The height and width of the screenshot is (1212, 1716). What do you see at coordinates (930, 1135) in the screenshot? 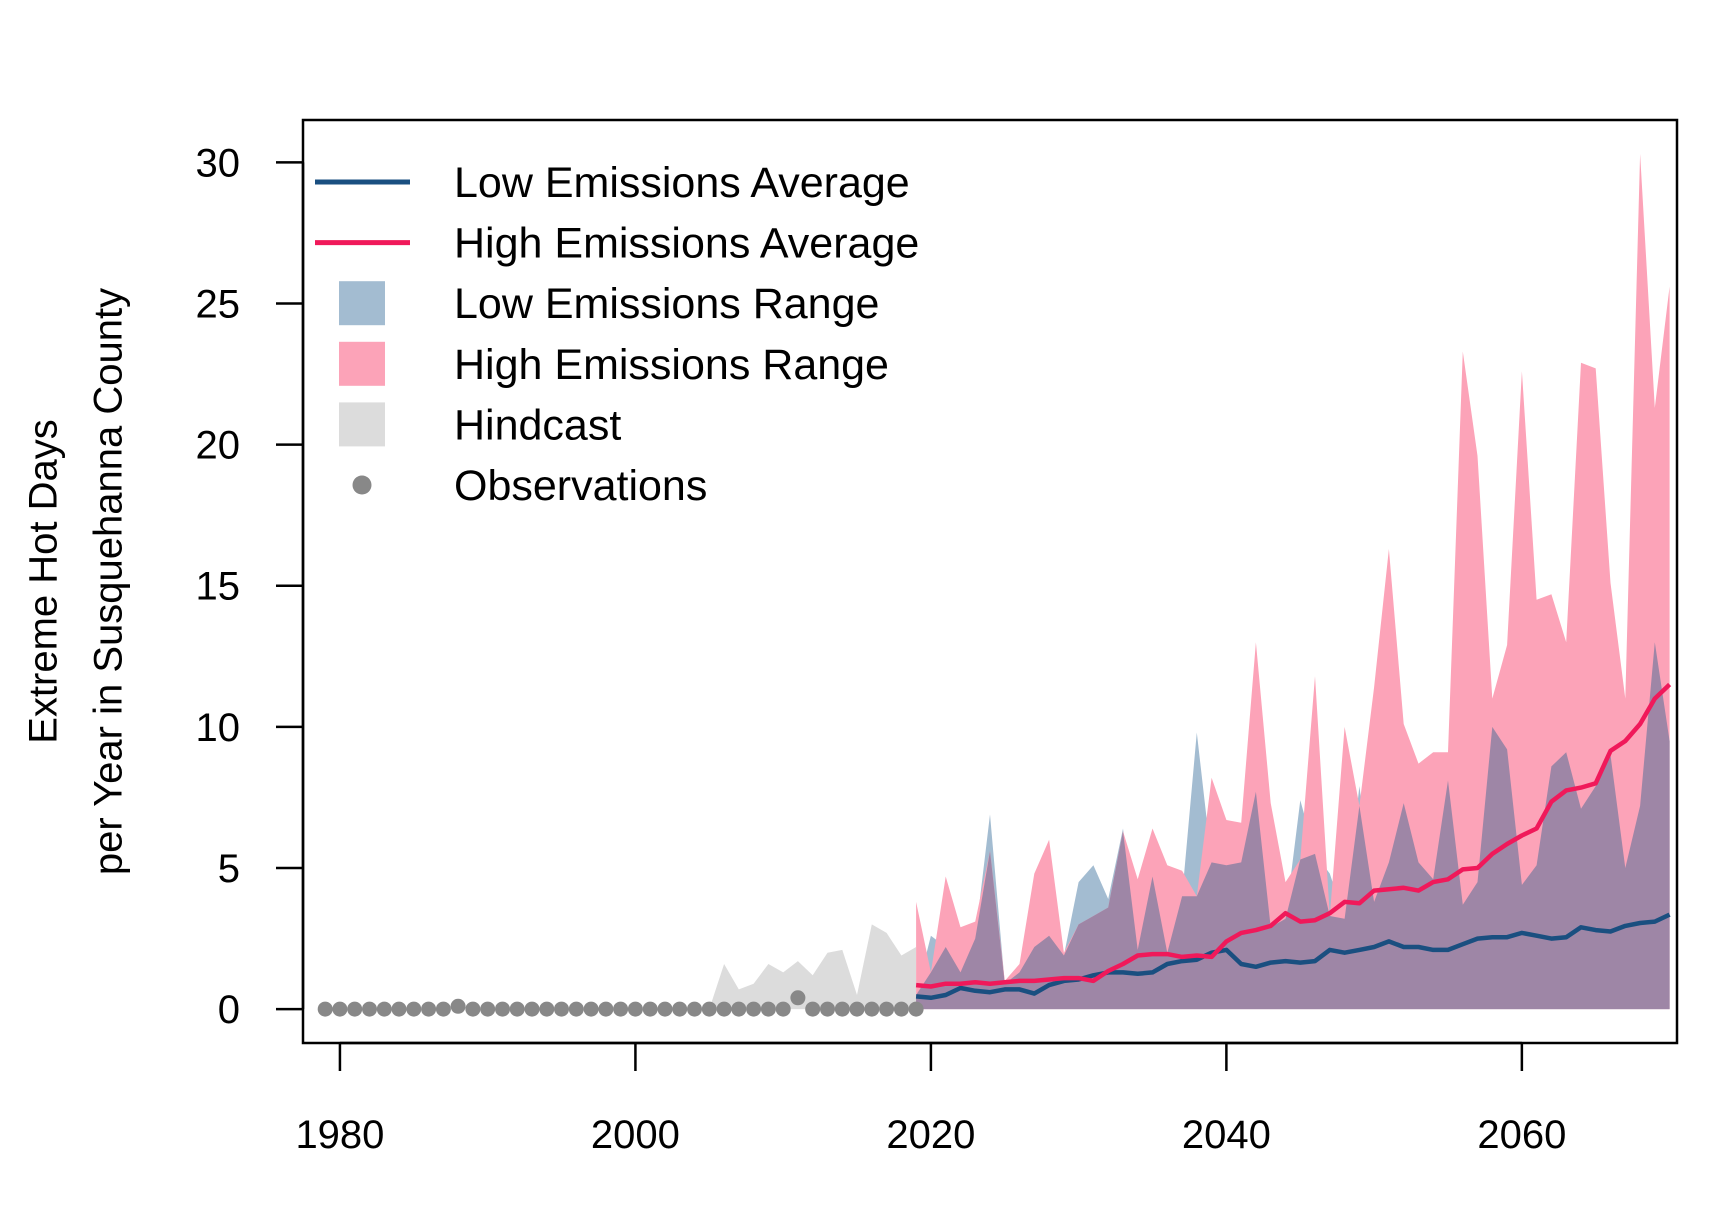
I see `x-tick-label: 2020` at bounding box center [930, 1135].